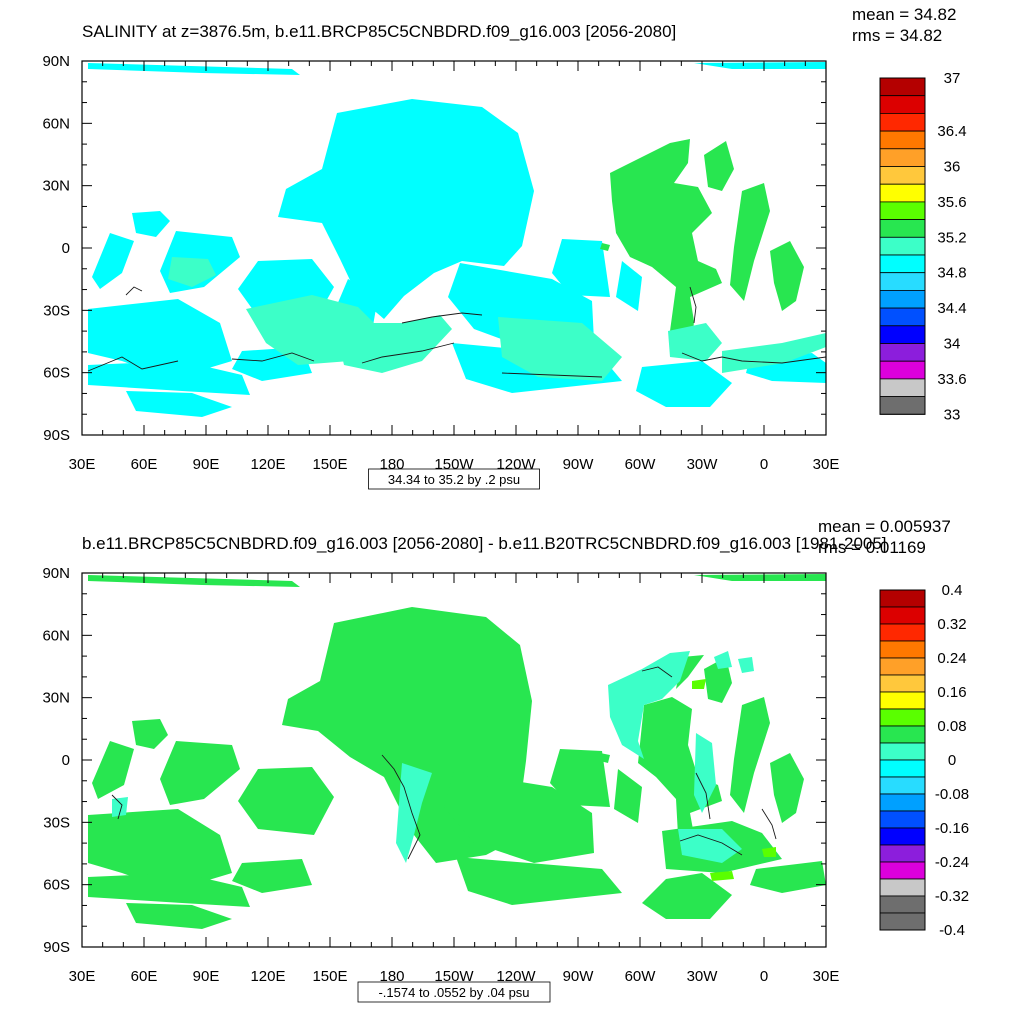  Describe the element at coordinates (951, 273) in the screenshot. I see `colorbar-label: 34.8` at that location.